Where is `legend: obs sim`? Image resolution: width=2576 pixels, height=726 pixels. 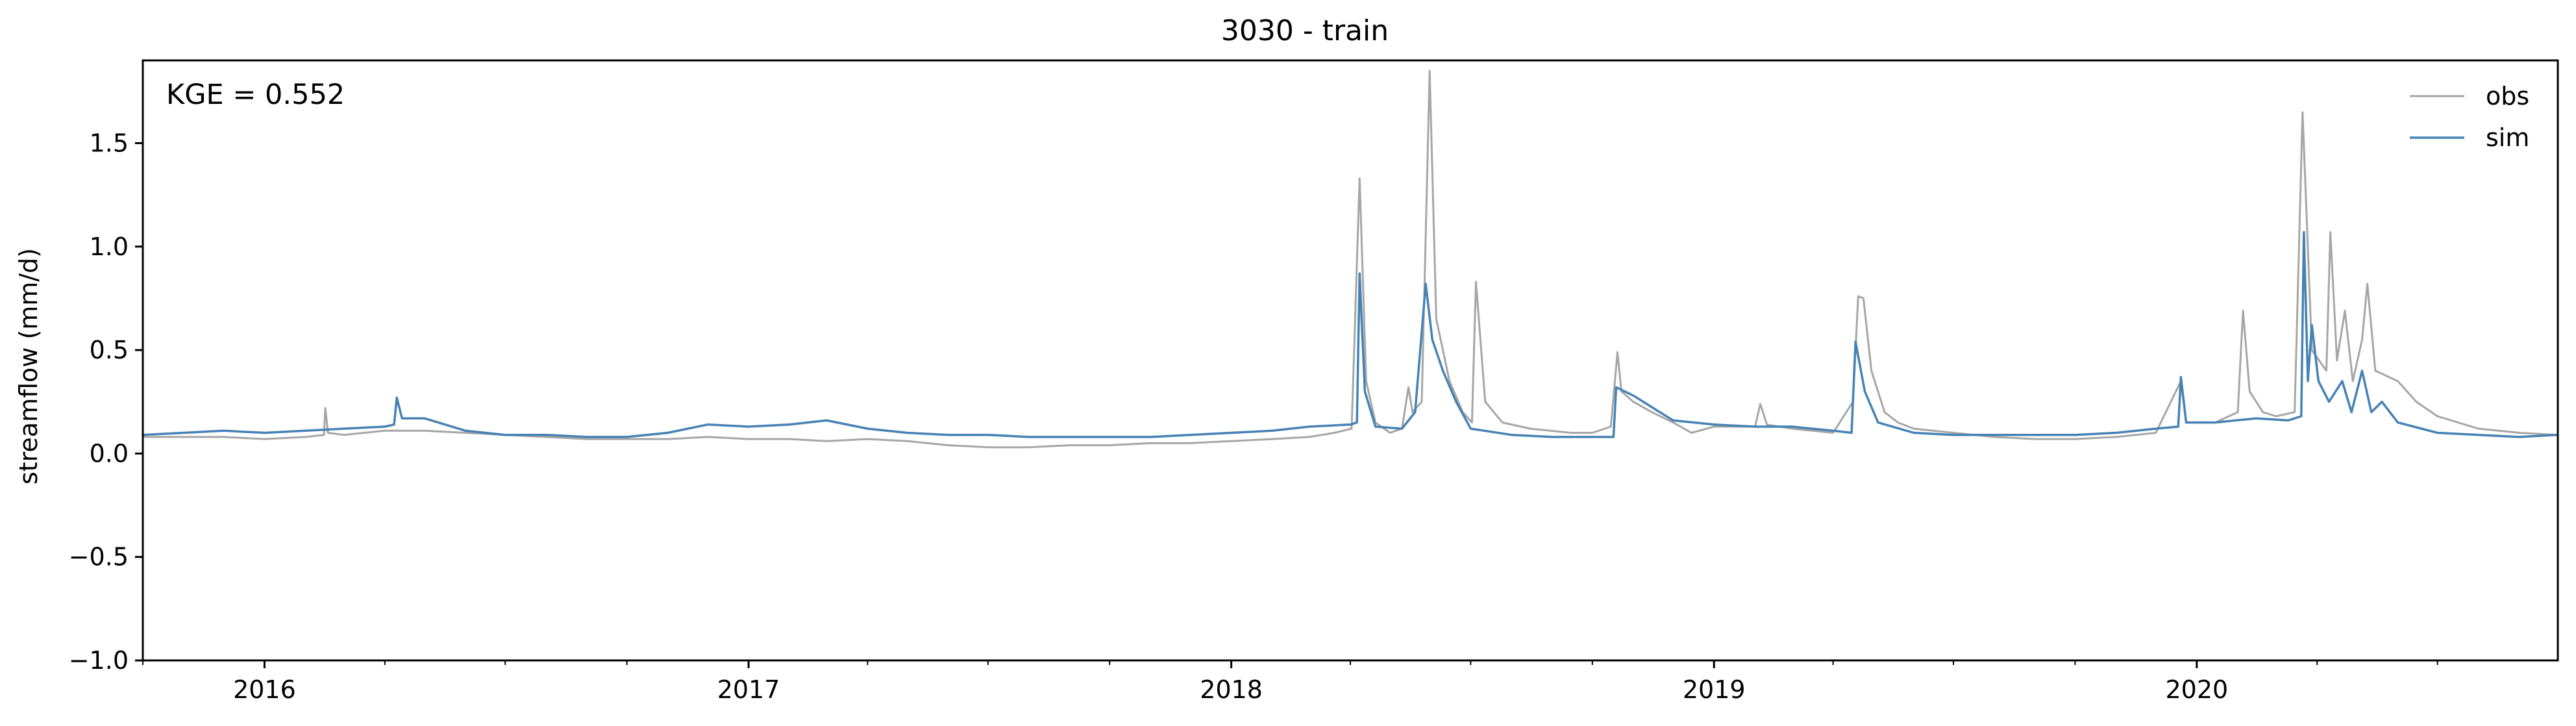 legend: obs sim is located at coordinates (2469, 117).